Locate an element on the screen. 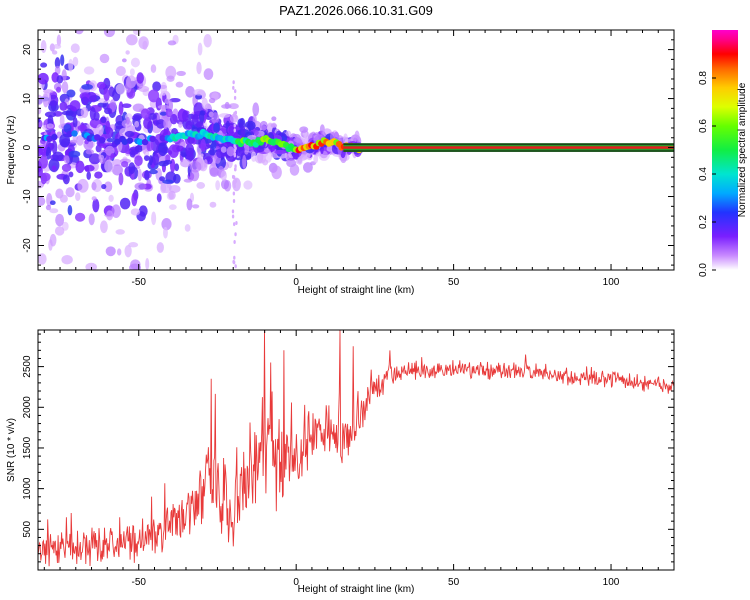  y-tick-label: 10 is located at coordinates (27, 99).